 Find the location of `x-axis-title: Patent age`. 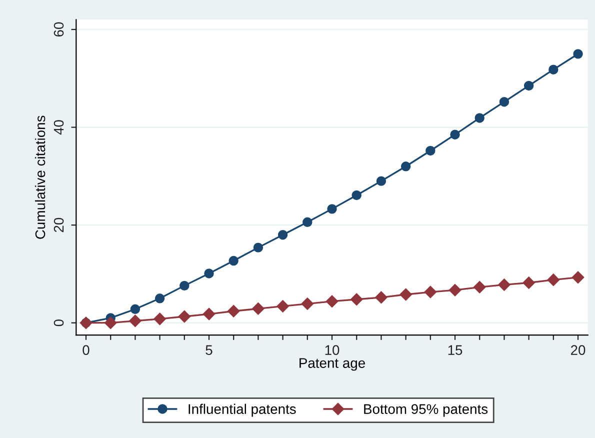

x-axis-title: Patent age is located at coordinates (332, 364).